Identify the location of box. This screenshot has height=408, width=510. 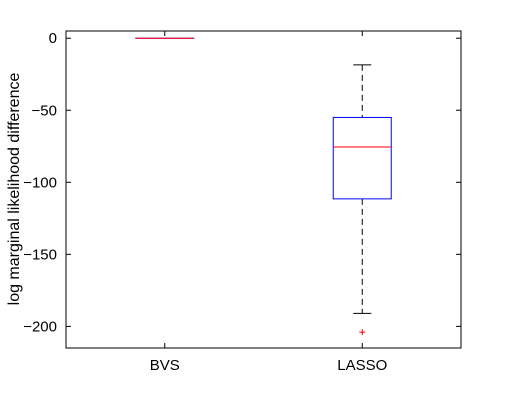
(362, 158).